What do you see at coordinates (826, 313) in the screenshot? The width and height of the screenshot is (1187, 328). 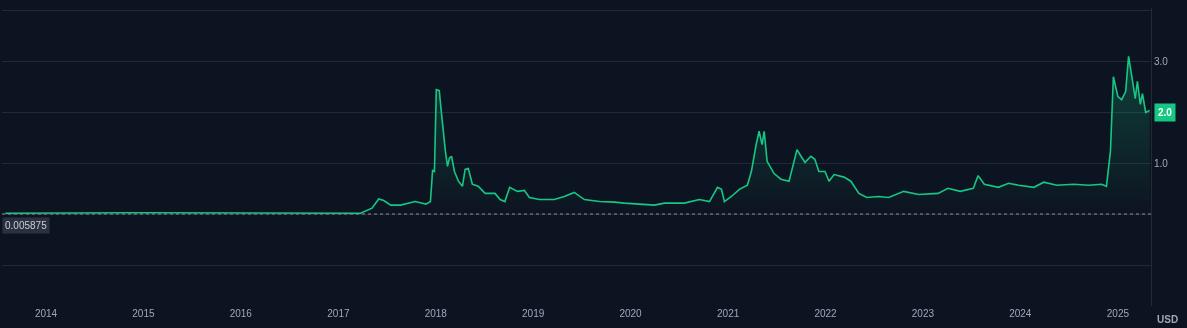 I see `x-tick-label: 2022` at bounding box center [826, 313].